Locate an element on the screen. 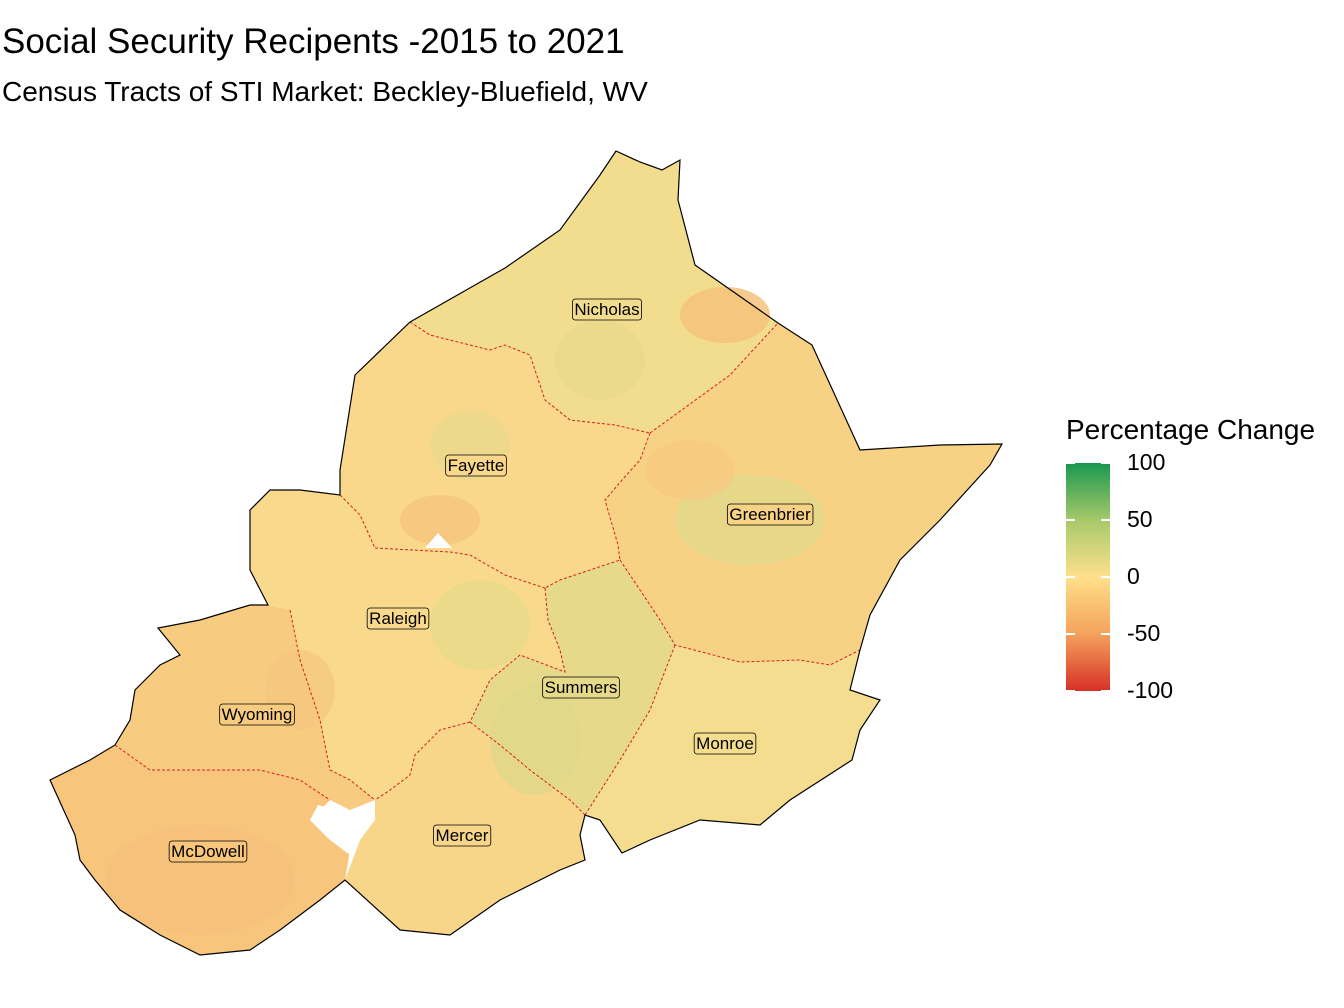 This screenshot has width=1344, height=1008. svg-text: Raleigh is located at coordinates (398, 618).